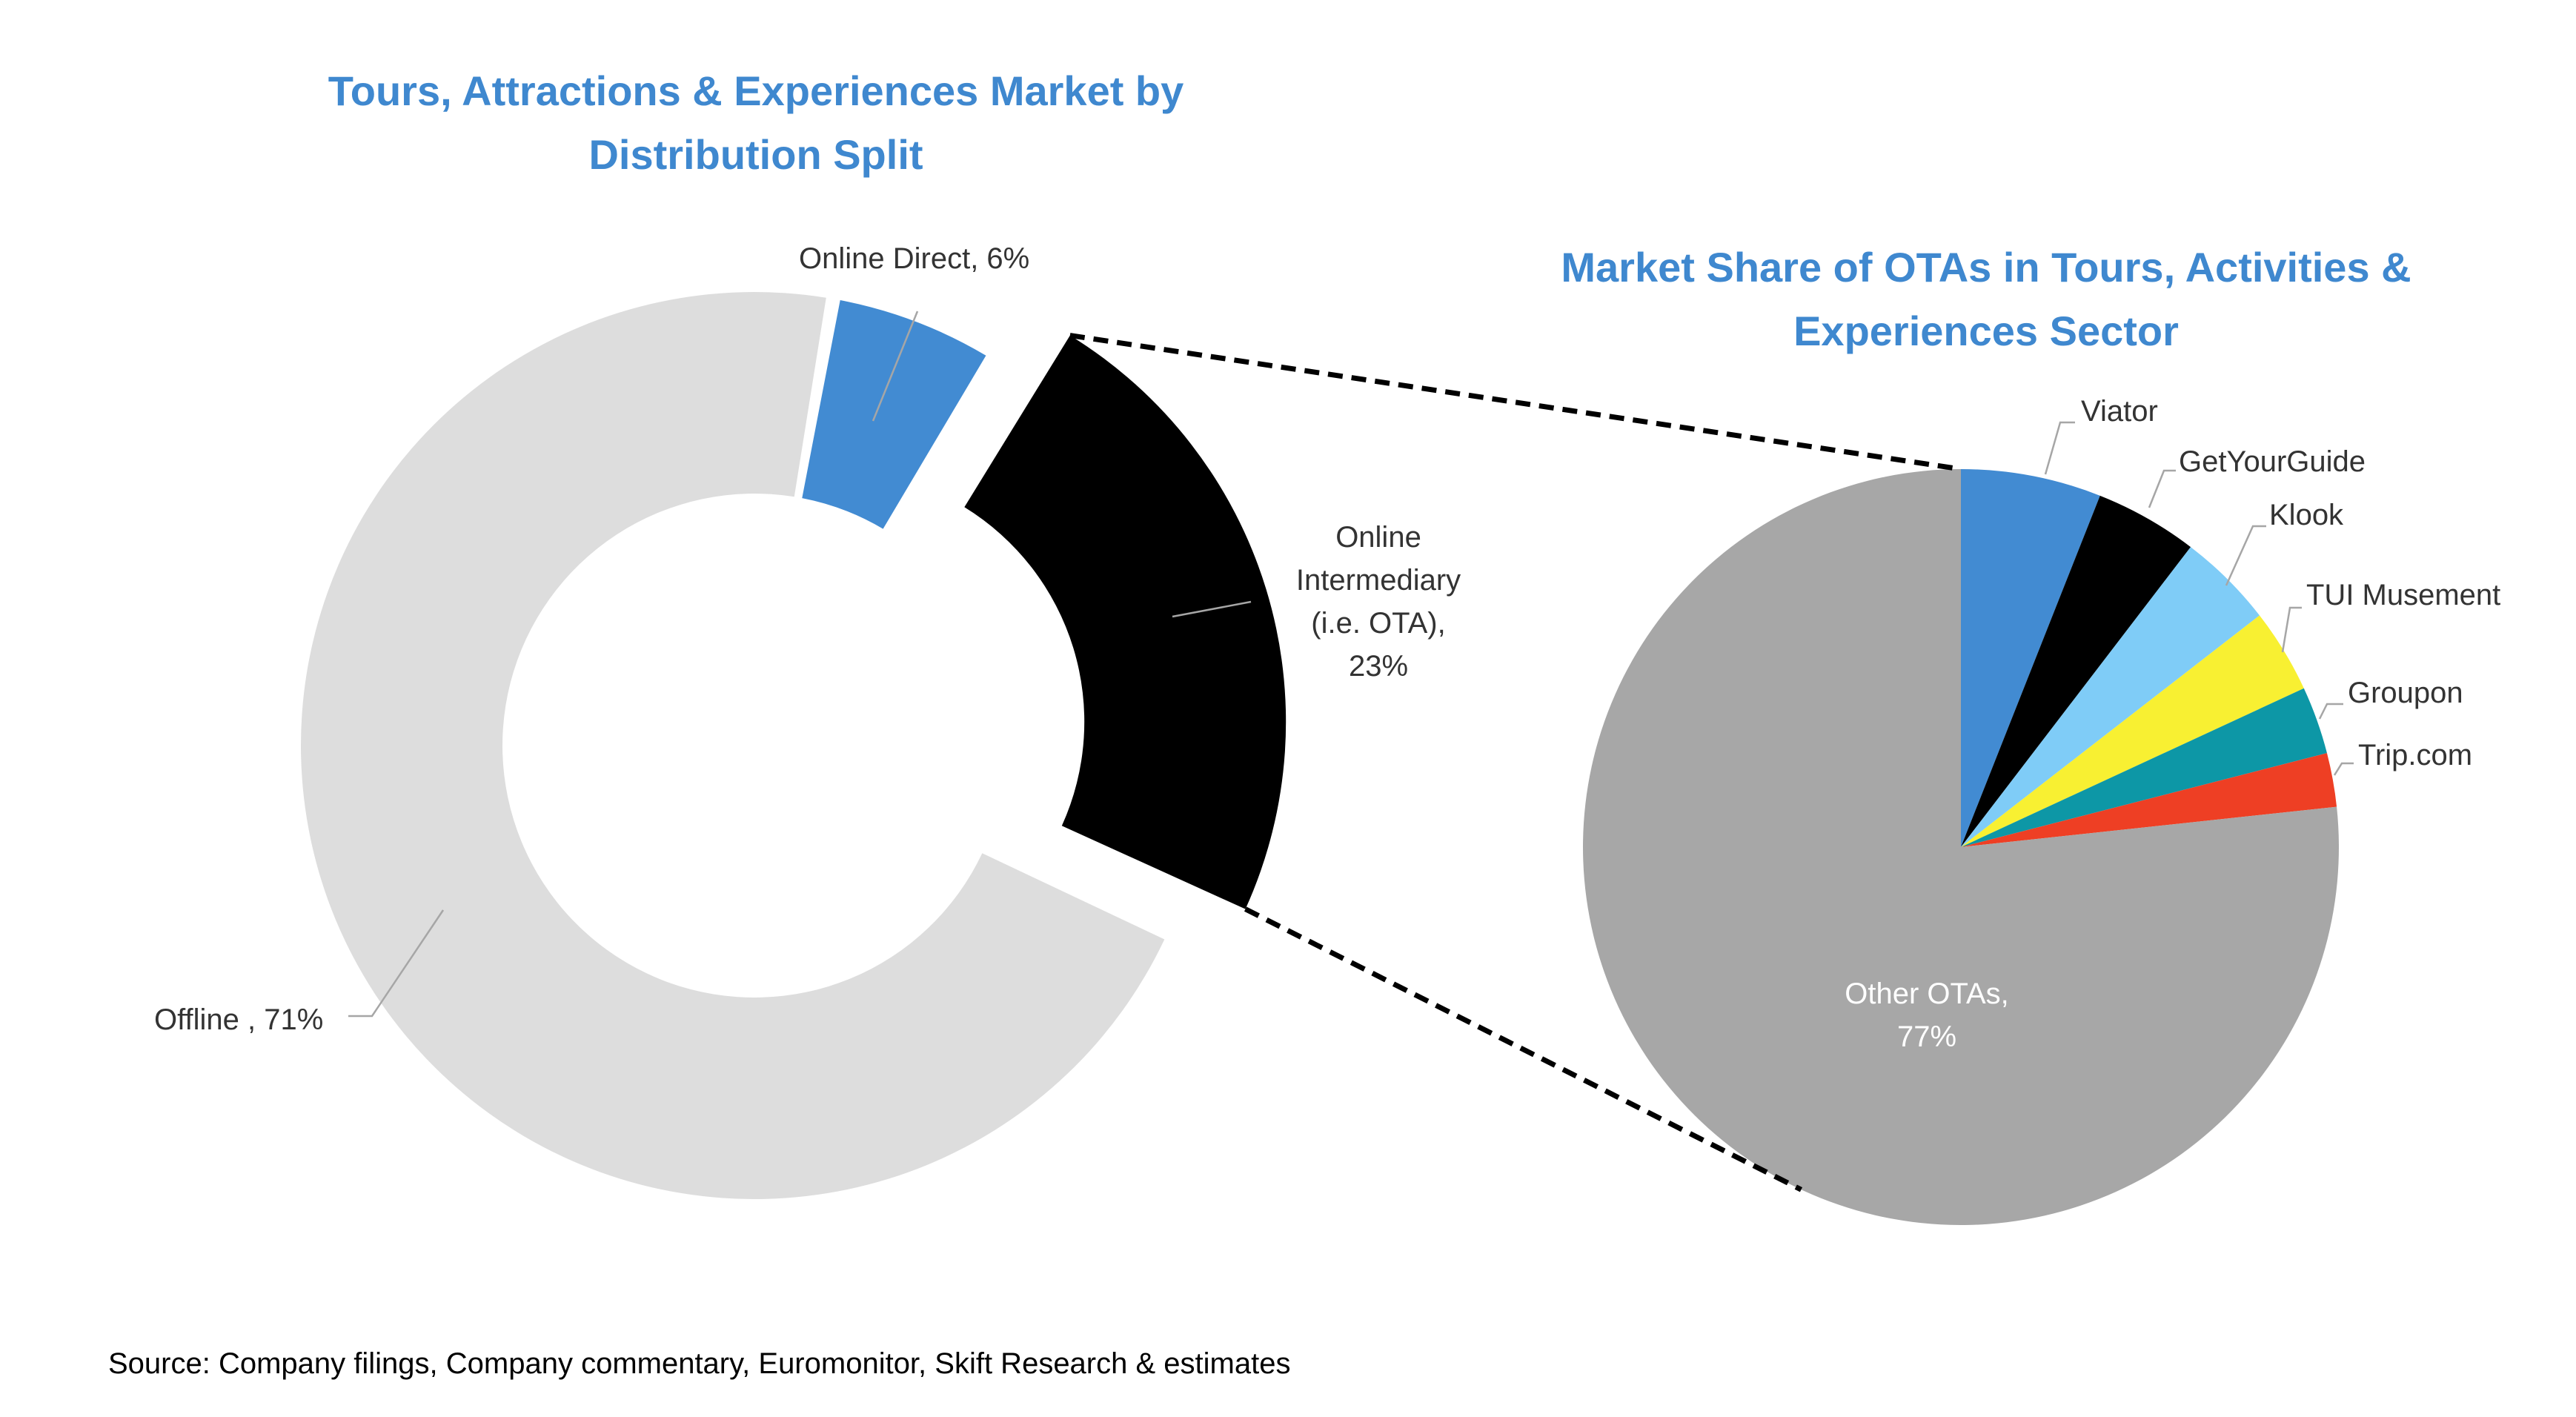 The height and width of the screenshot is (1417, 2576). Describe the element at coordinates (396, 963) in the screenshot. I see `leader-offline` at that location.